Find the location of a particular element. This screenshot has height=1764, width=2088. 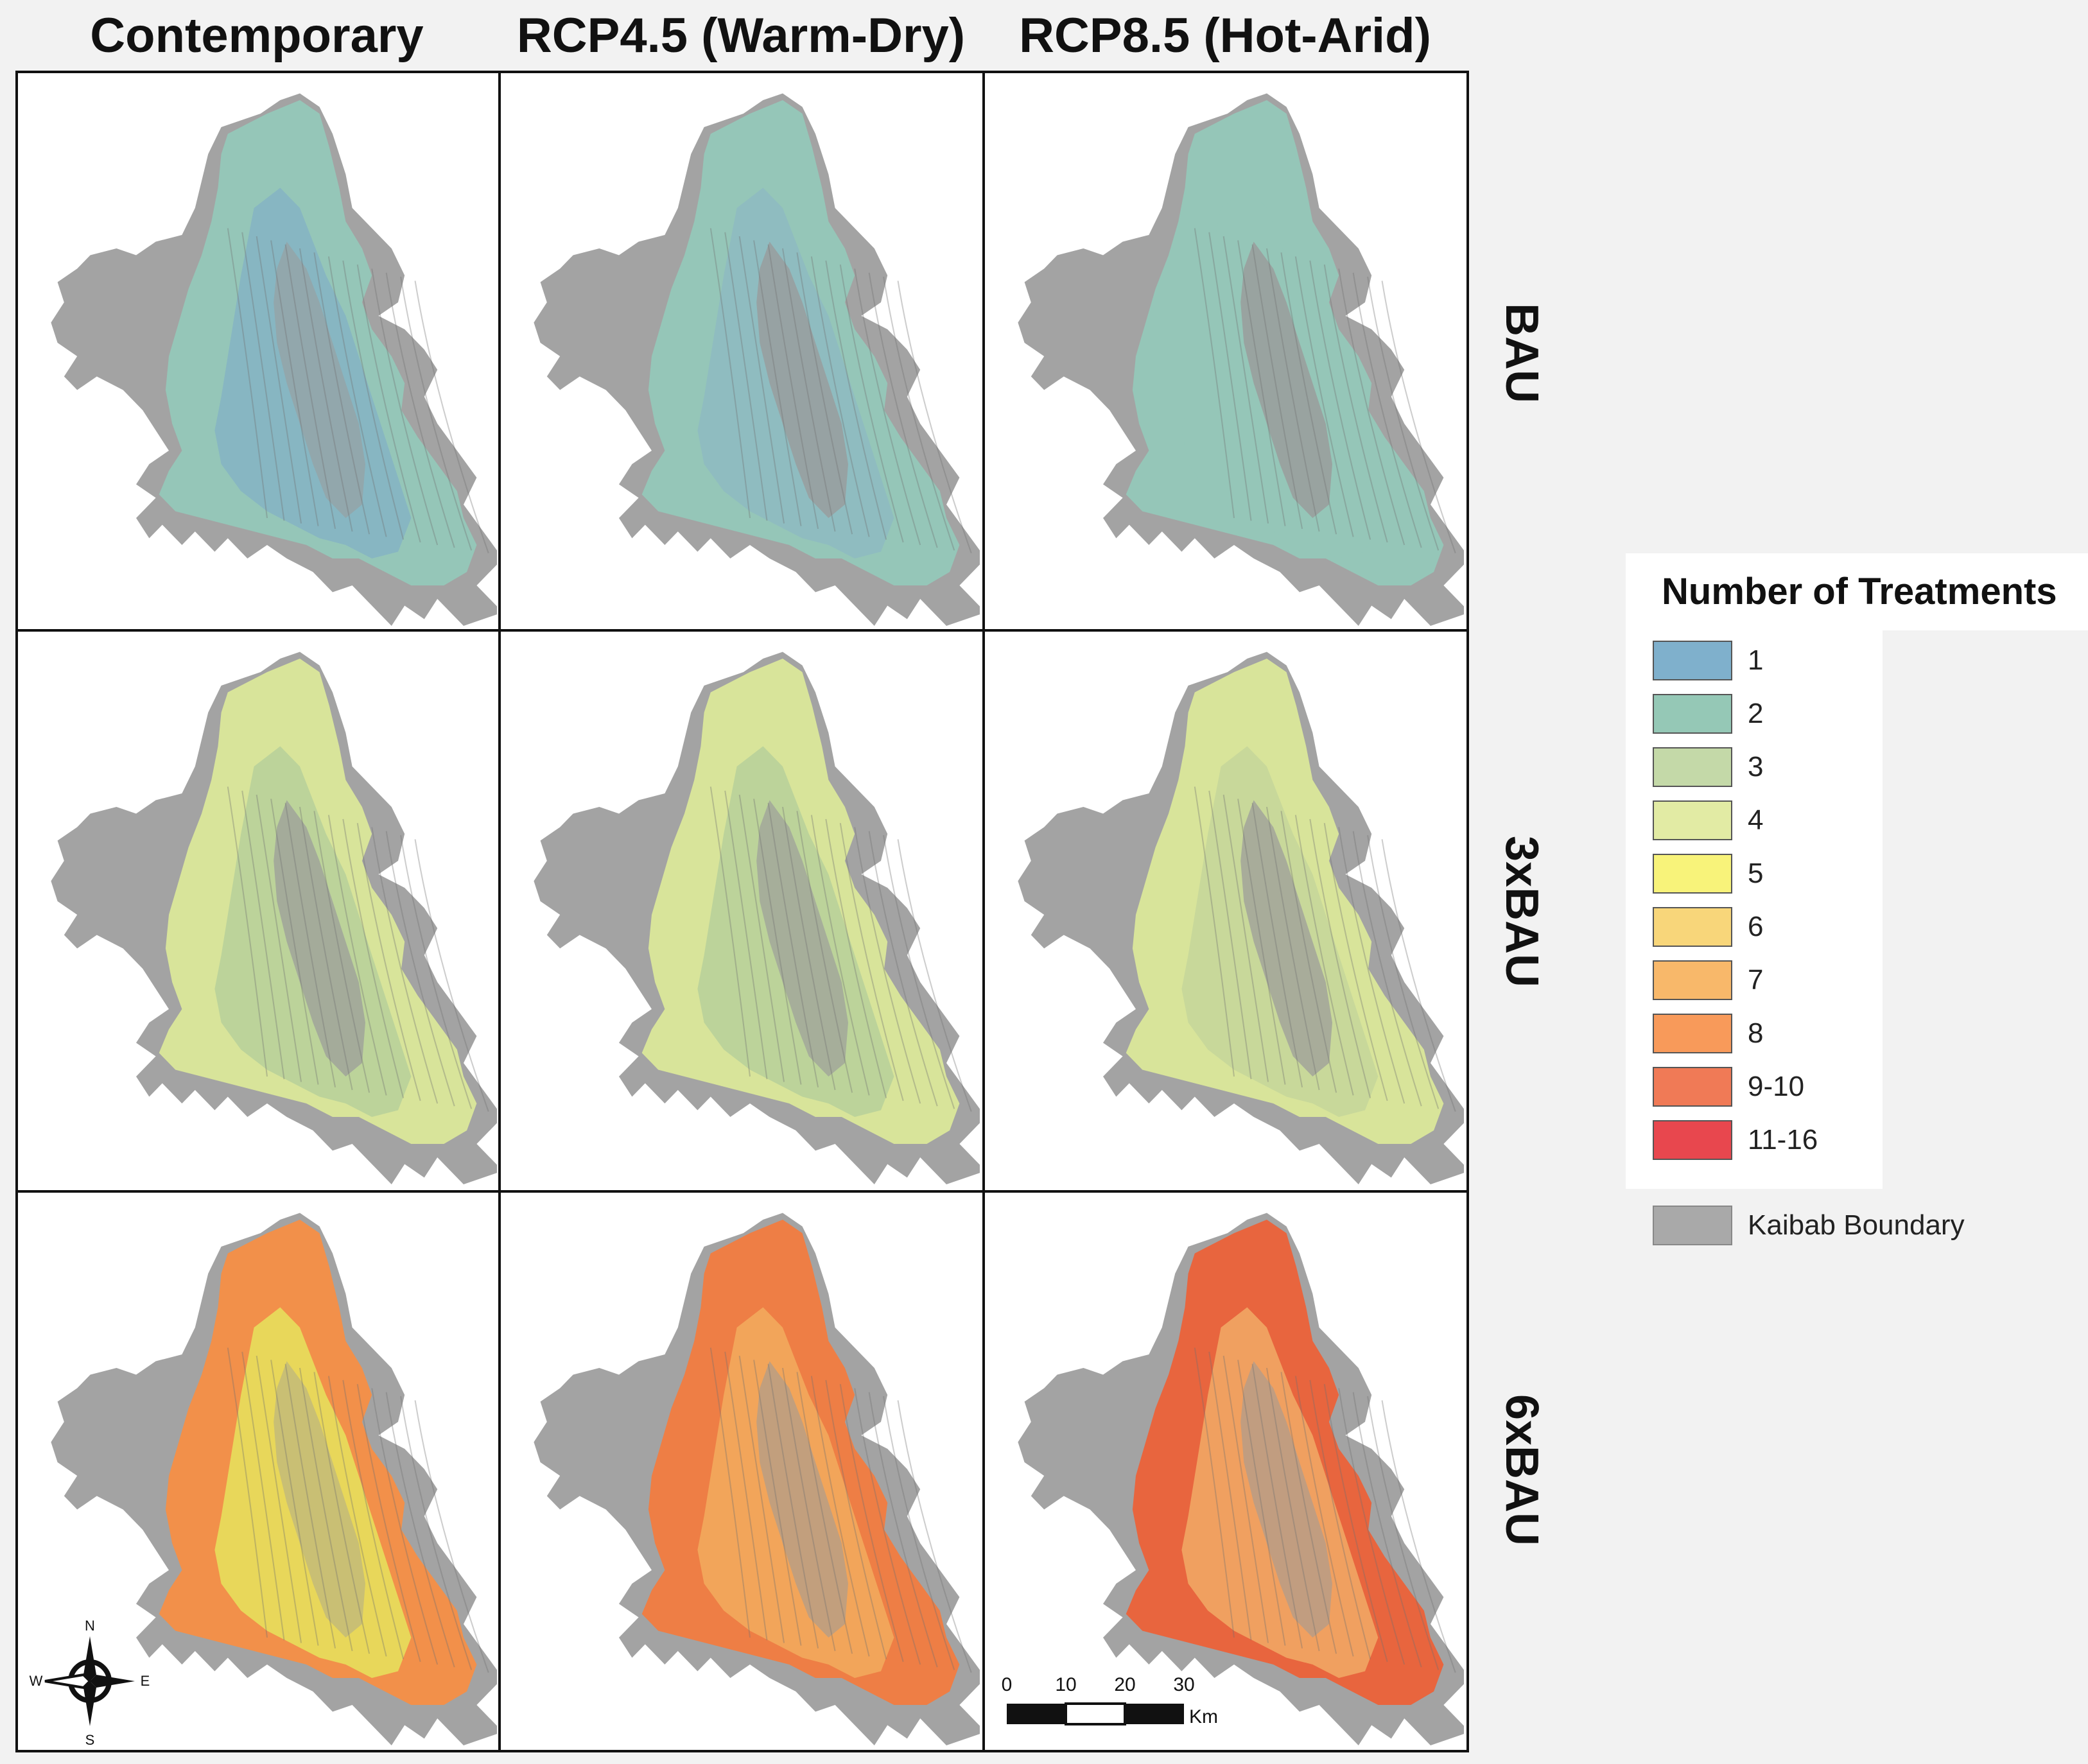

legend-label: 3 is located at coordinates (1756, 767).